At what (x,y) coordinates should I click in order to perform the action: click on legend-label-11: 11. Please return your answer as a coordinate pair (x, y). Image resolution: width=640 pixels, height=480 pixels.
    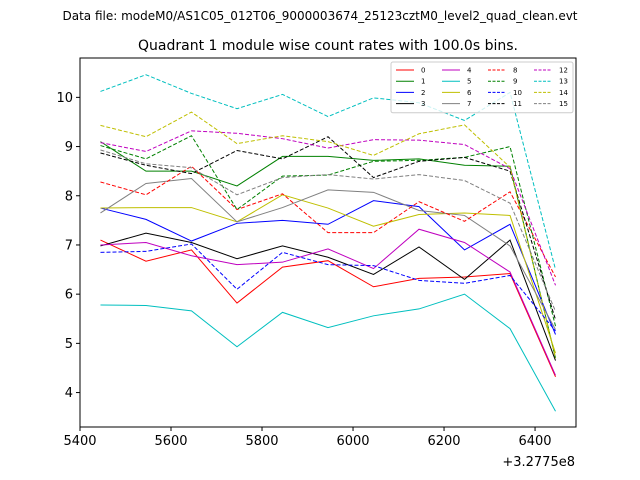
    Looking at the image, I should click on (517, 104).